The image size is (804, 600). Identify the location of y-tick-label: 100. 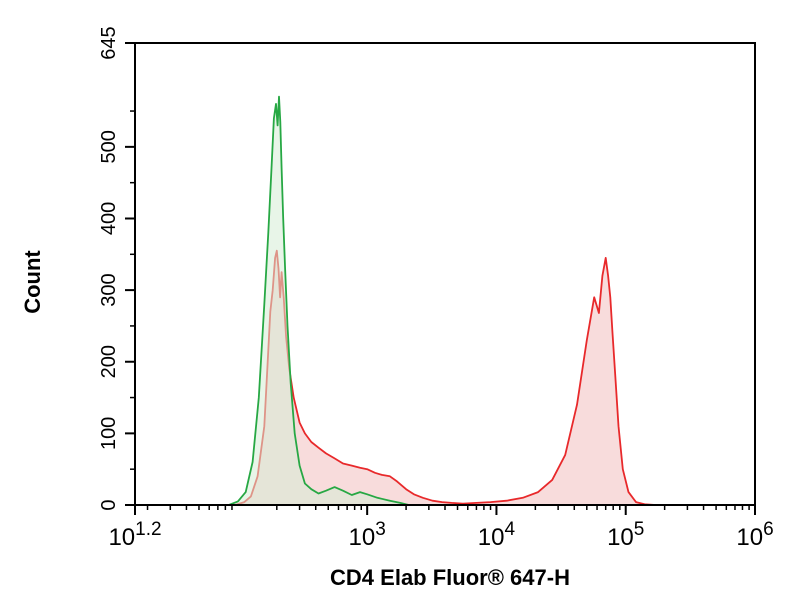
(109, 433).